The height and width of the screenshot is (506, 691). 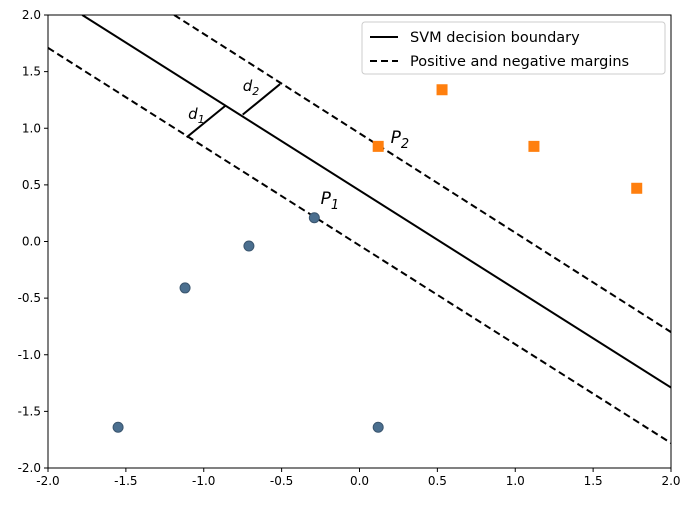 What do you see at coordinates (31, 185) in the screenshot?
I see `y-tick-label: 0.5` at bounding box center [31, 185].